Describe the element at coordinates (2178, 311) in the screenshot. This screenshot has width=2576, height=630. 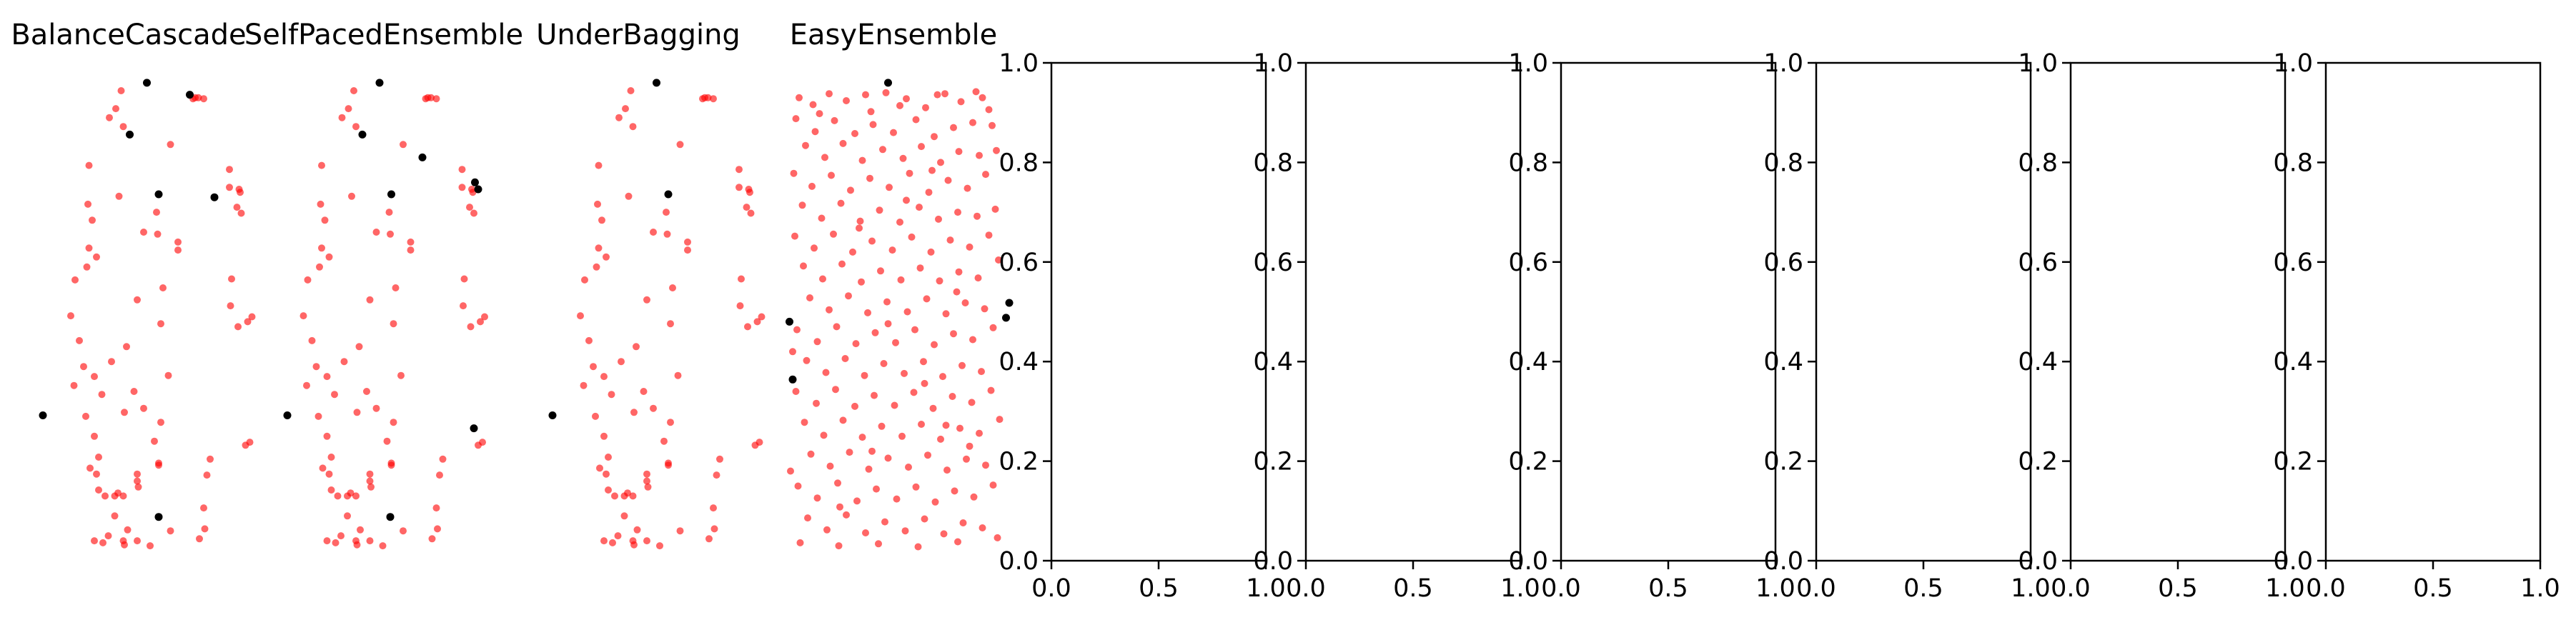
I see `axes-frame` at that location.